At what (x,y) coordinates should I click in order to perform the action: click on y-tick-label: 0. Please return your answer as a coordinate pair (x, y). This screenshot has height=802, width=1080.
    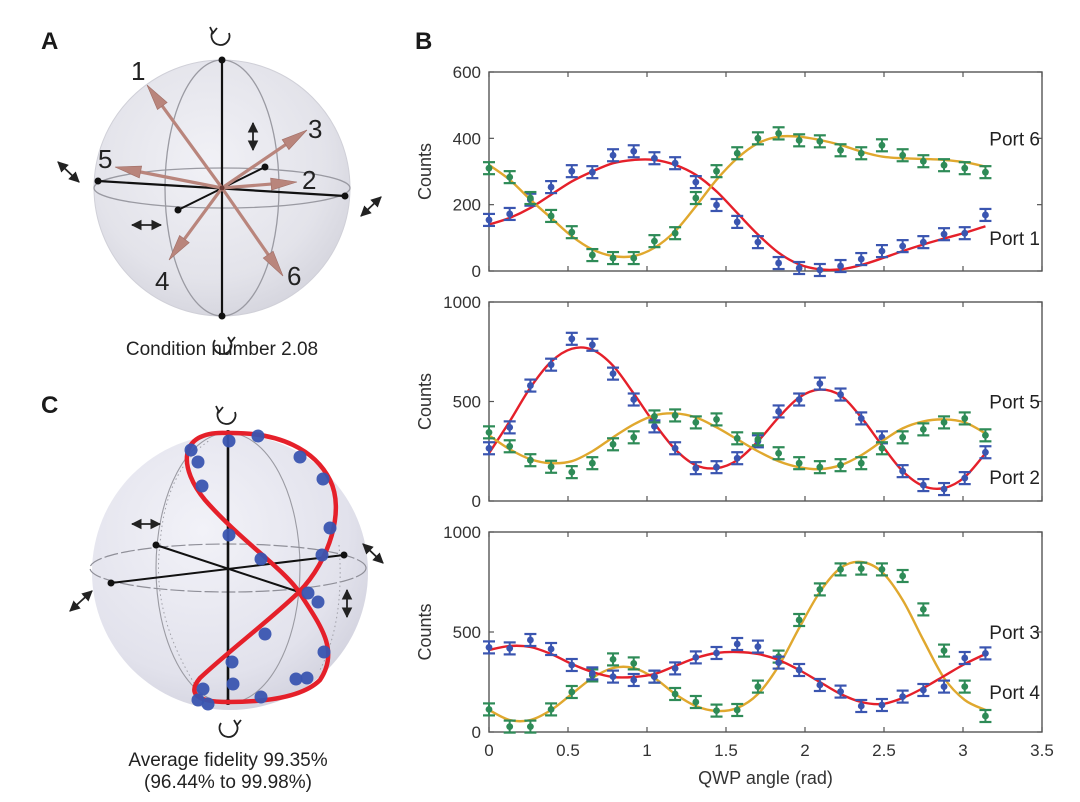
    Looking at the image, I should click on (476, 501).